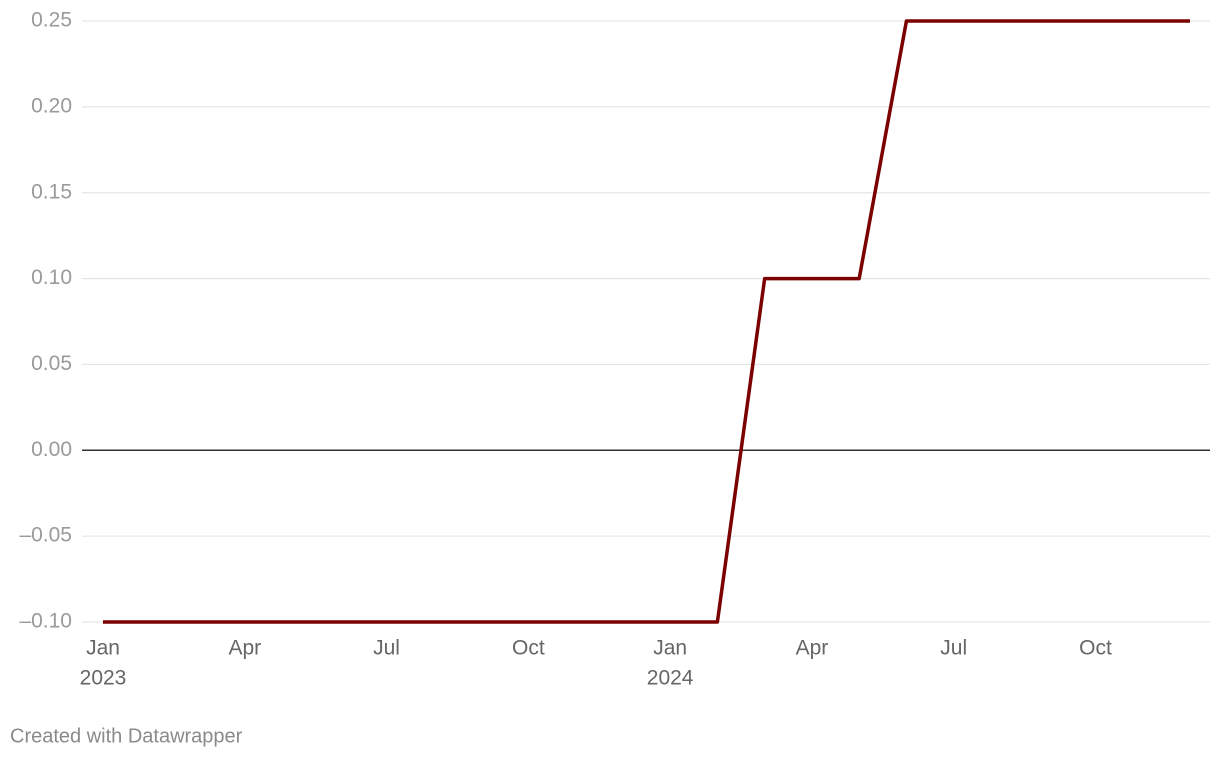 The image size is (1220, 760). I want to click on footer: Created with Datawrapper, so click(126, 736).